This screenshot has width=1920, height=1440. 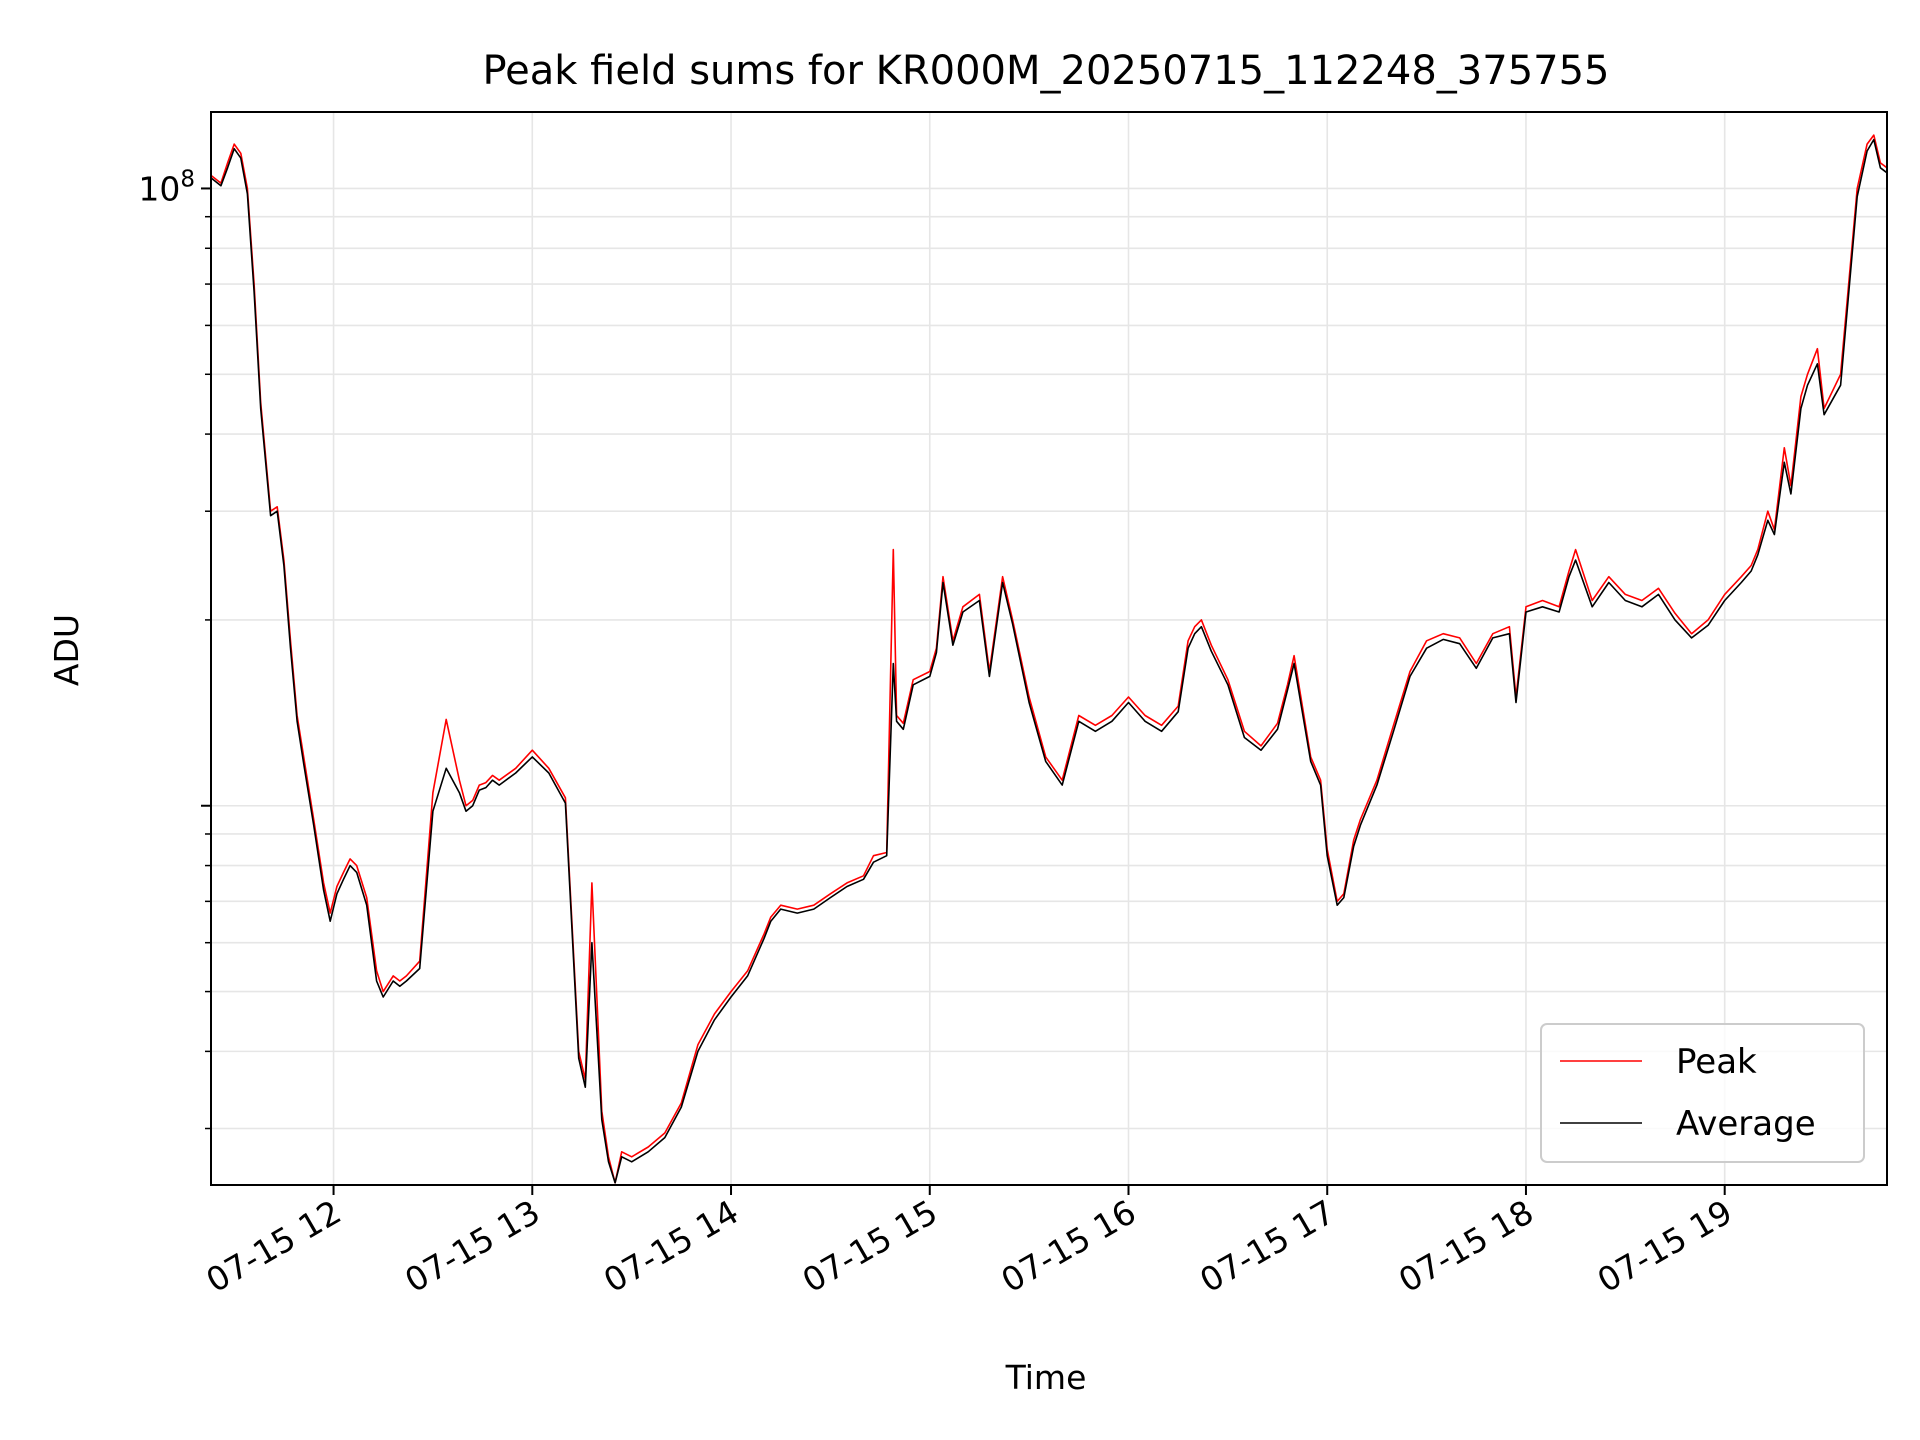 I want to click on legend-box, so click(x=1702, y=1093).